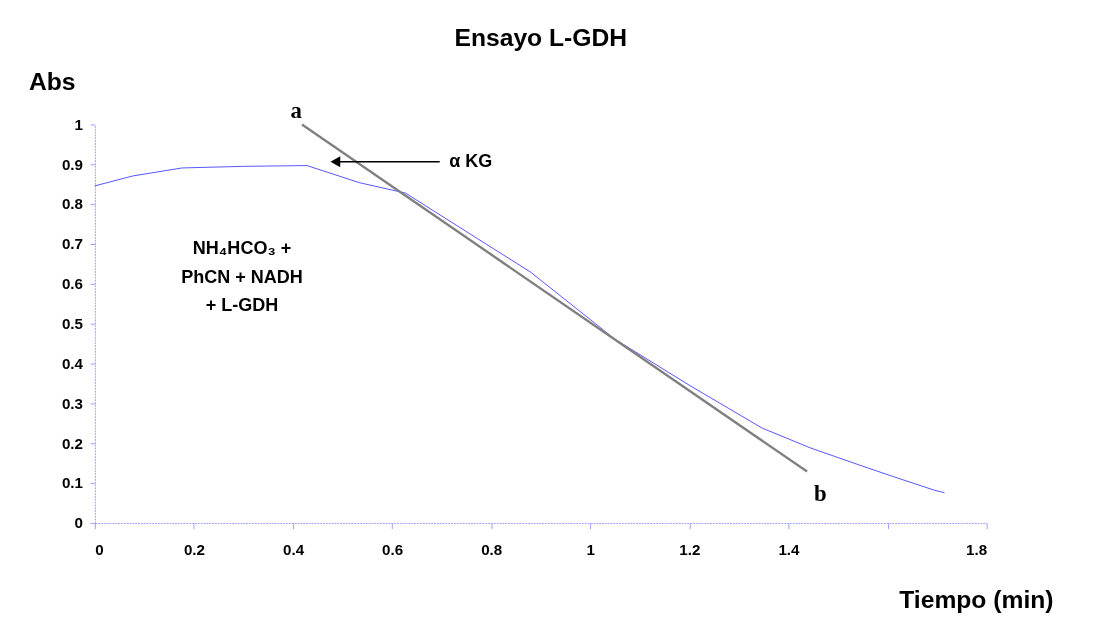  Describe the element at coordinates (79, 523) in the screenshot. I see `y-tick-label: 0` at that location.